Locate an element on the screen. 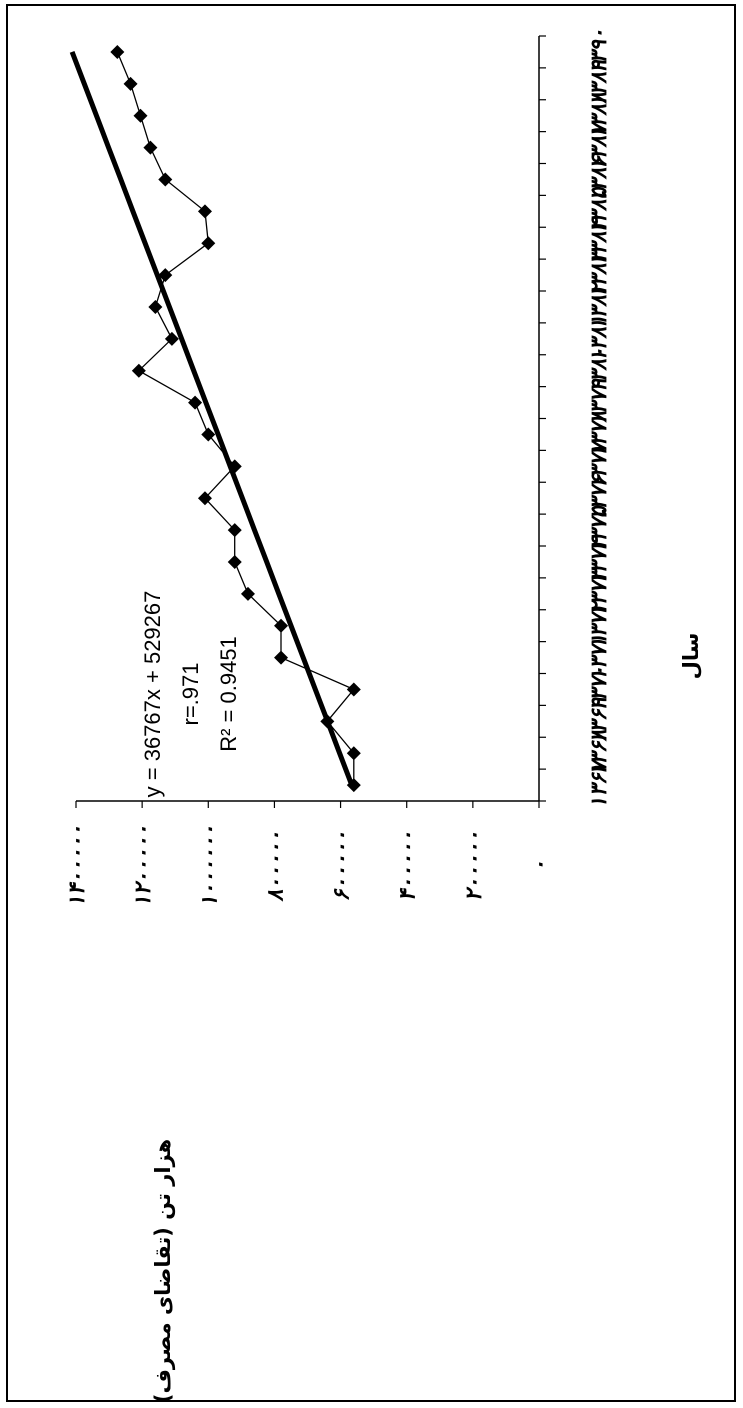  y-tick-label: ۰ is located at coordinates (540, 866).